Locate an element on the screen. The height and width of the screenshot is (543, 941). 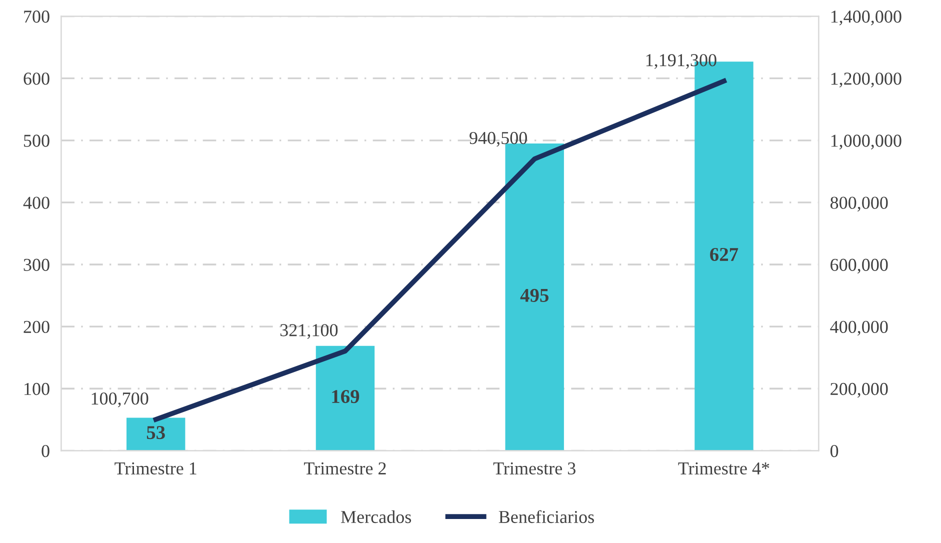
x-tick-label: Trimestre 3 is located at coordinates (534, 468).